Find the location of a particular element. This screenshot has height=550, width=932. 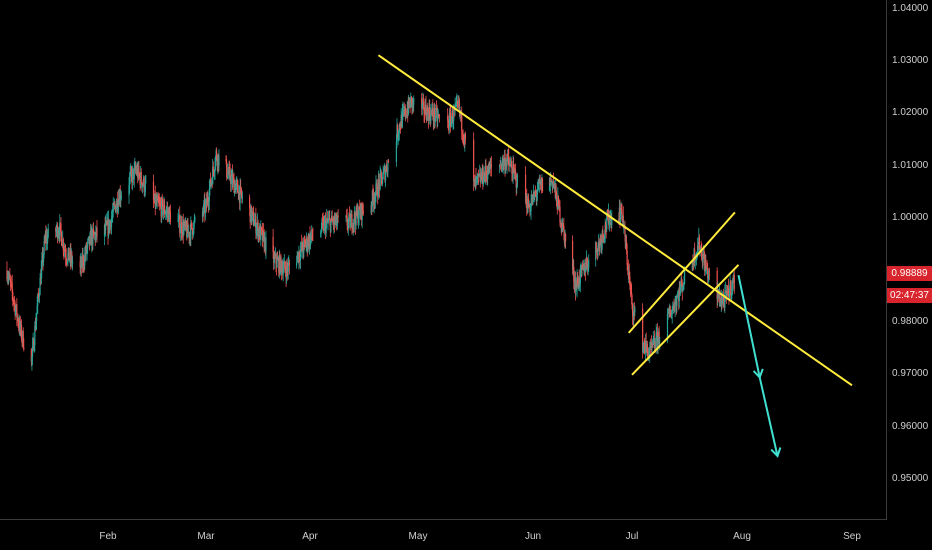

y-tick-label: 0.97000 is located at coordinates (910, 373).